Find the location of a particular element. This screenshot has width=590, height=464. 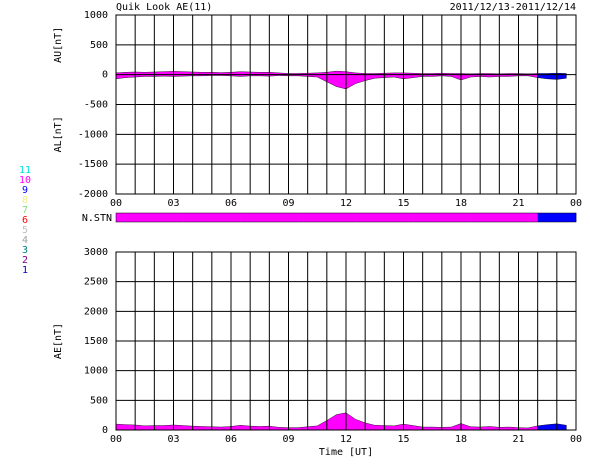

y-tick-label: -2000 is located at coordinates (93, 194).